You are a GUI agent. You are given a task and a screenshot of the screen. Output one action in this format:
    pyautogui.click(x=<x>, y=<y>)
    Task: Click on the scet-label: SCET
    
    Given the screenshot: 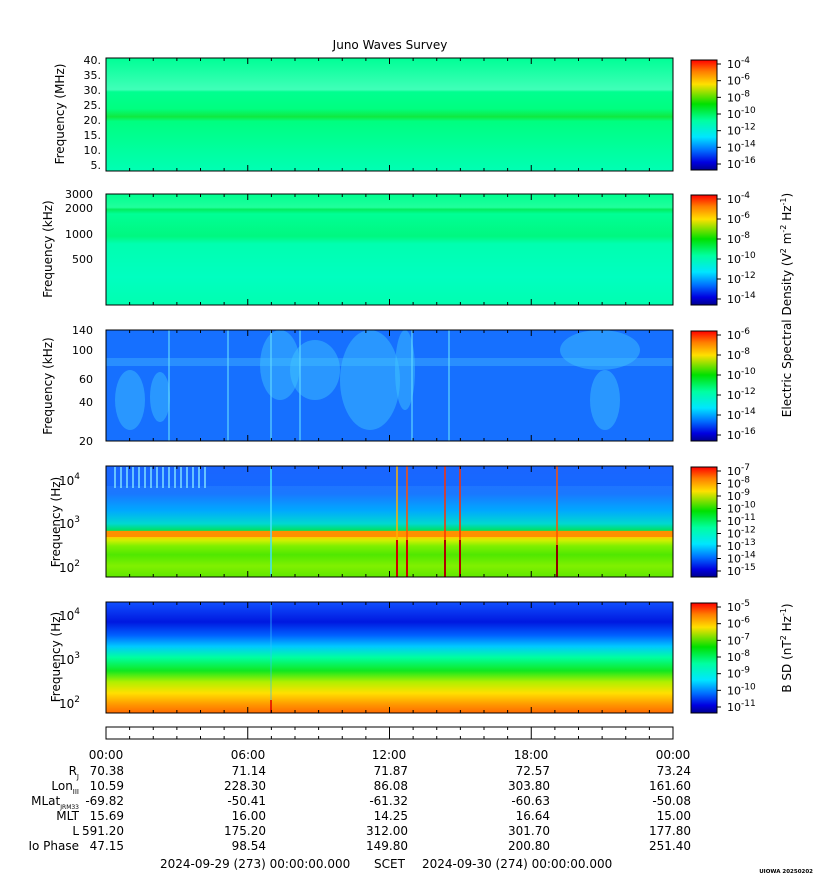 What is the action you would take?
    pyautogui.click(x=390, y=864)
    